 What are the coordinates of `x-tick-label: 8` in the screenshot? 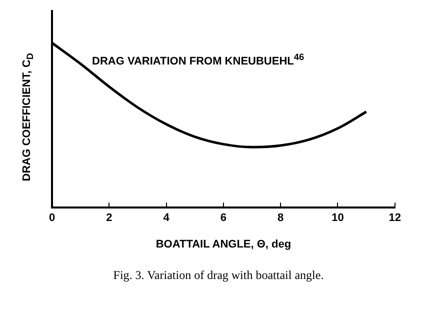 It's located at (281, 218).